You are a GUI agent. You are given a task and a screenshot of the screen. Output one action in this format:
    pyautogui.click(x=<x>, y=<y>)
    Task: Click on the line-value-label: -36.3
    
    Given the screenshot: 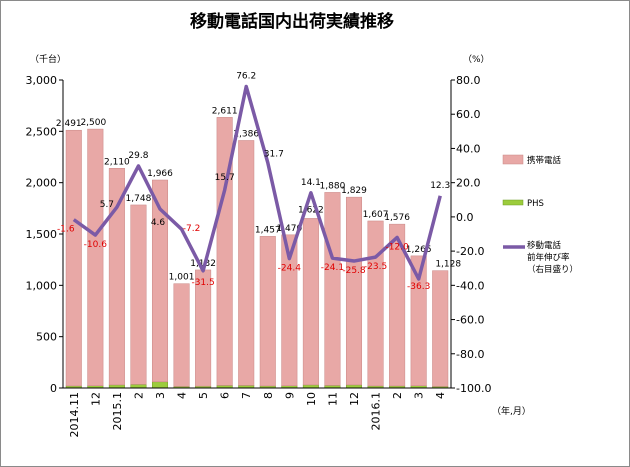 What is the action you would take?
    pyautogui.click(x=418, y=287)
    